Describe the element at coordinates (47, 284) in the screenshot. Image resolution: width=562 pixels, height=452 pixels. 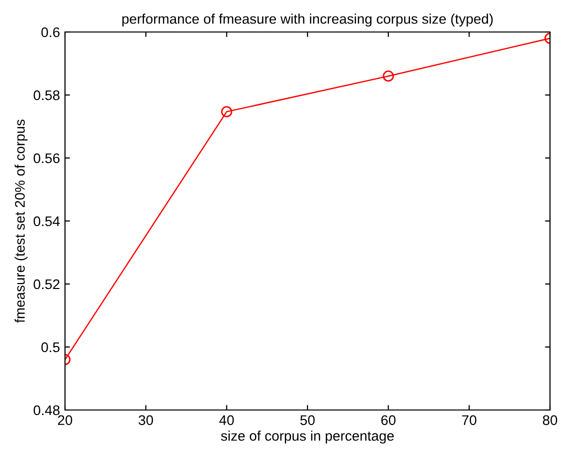
I see `y-tick-label: 0.52` at that location.